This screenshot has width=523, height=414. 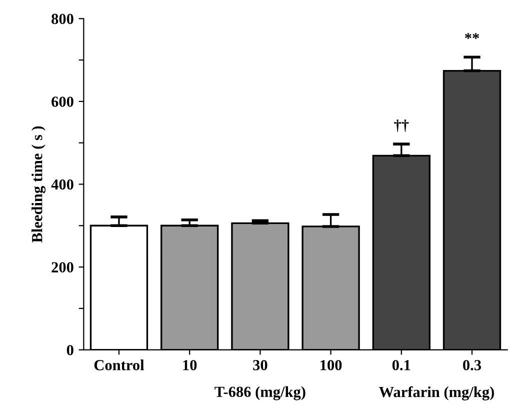 I want to click on y-tick-label: 600, so click(x=63, y=101).